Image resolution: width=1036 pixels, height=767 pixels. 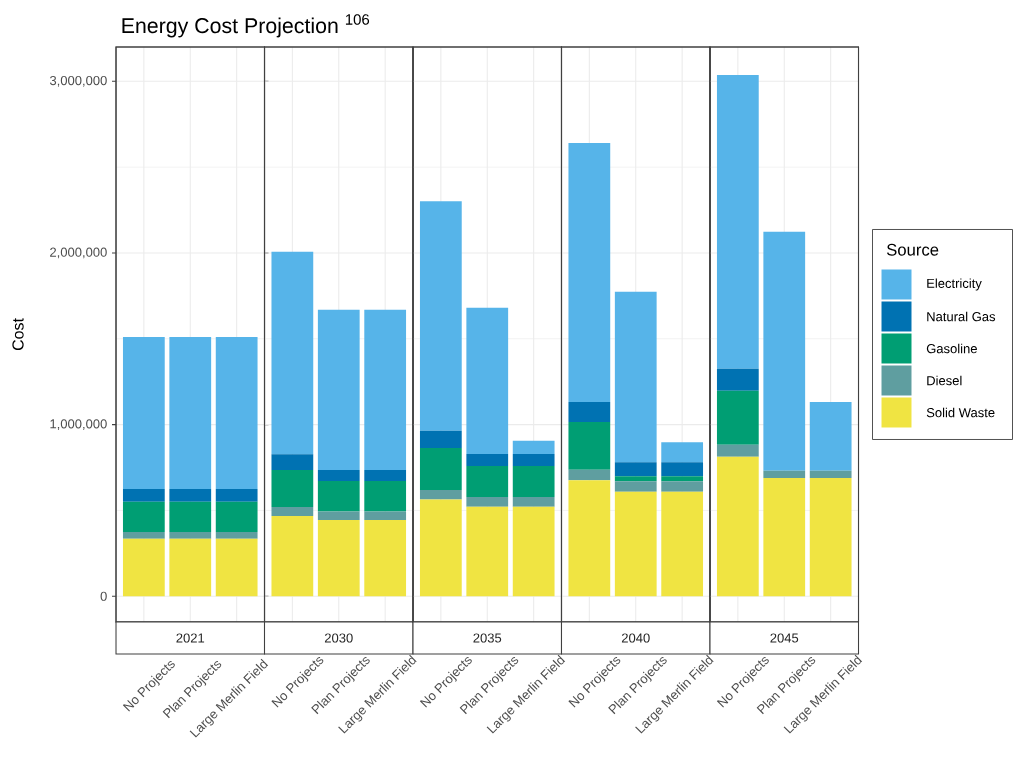 I want to click on y-tick-label: 1,000,000, so click(x=78, y=424).